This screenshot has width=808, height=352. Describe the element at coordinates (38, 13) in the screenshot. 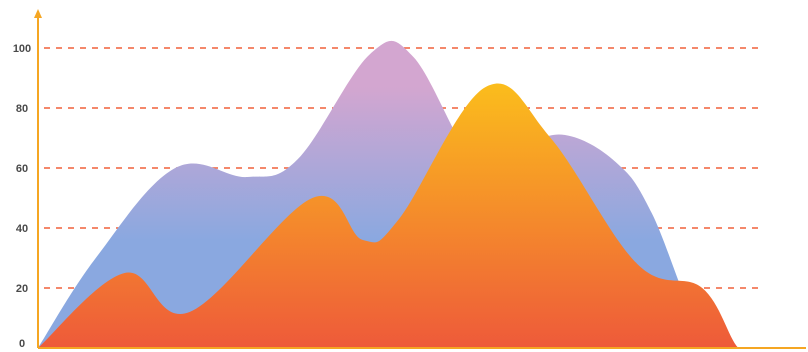

I see `y-axis-arrow-icon` at that location.